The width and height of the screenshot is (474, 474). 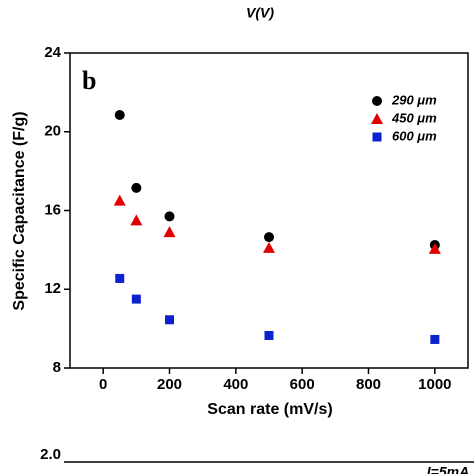 I want to click on annotation: I=5mA, so click(x=448, y=469).